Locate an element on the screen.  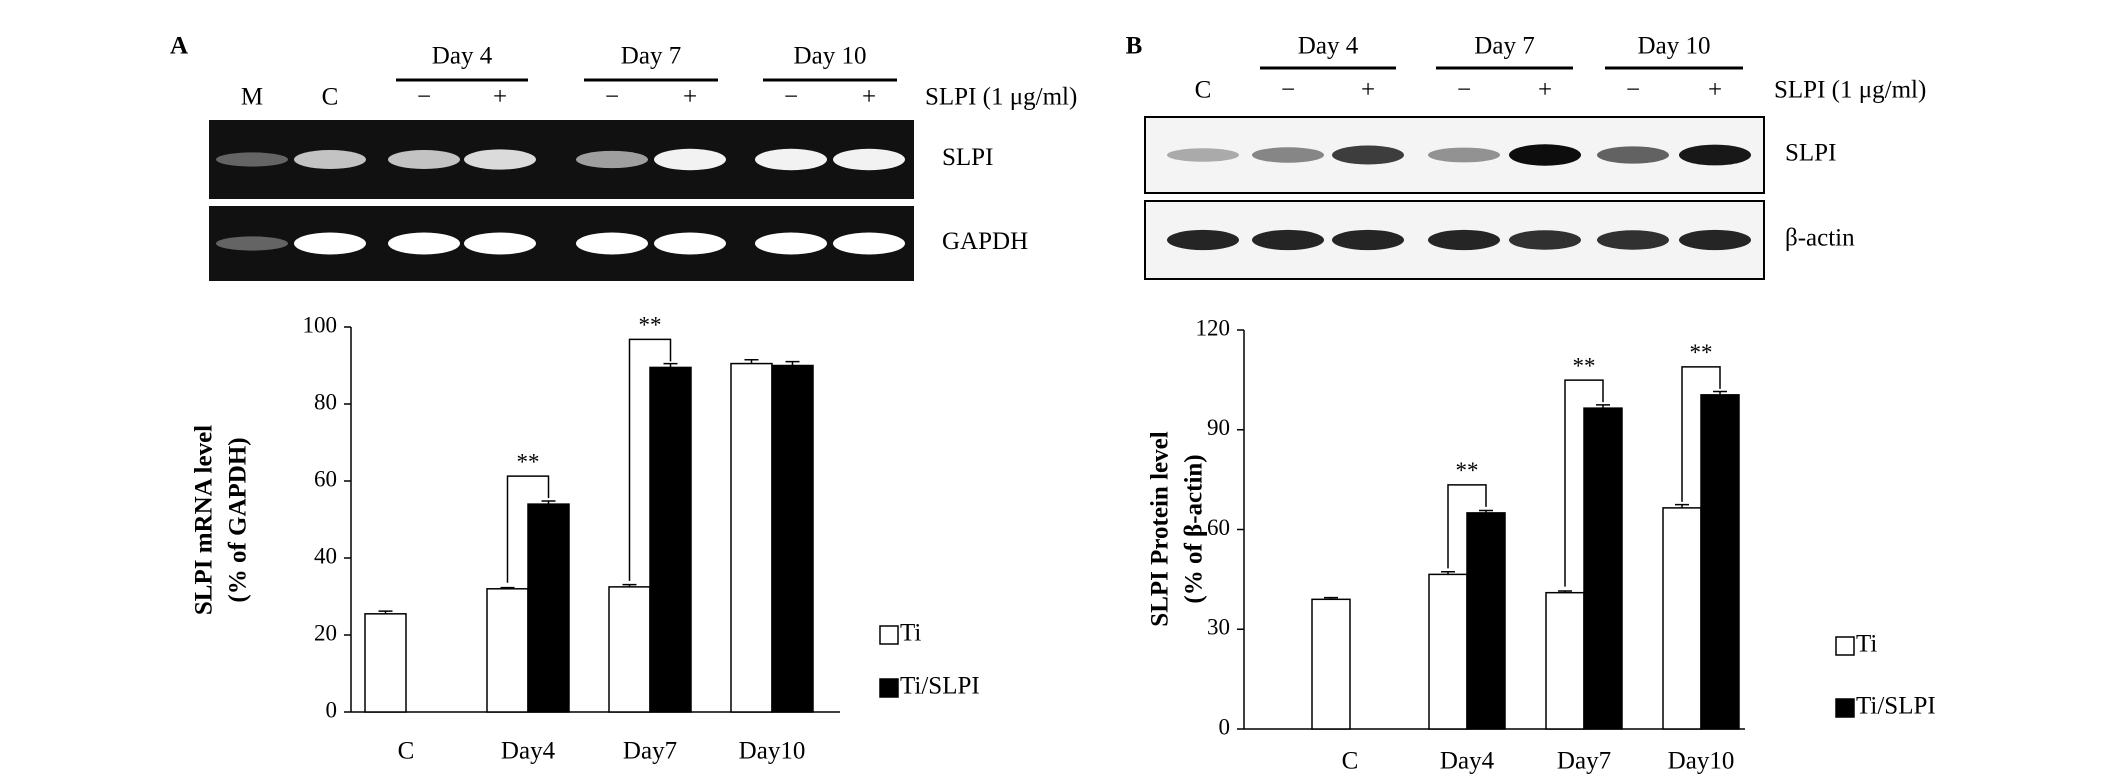
row-label: β-actin is located at coordinates (1820, 238).